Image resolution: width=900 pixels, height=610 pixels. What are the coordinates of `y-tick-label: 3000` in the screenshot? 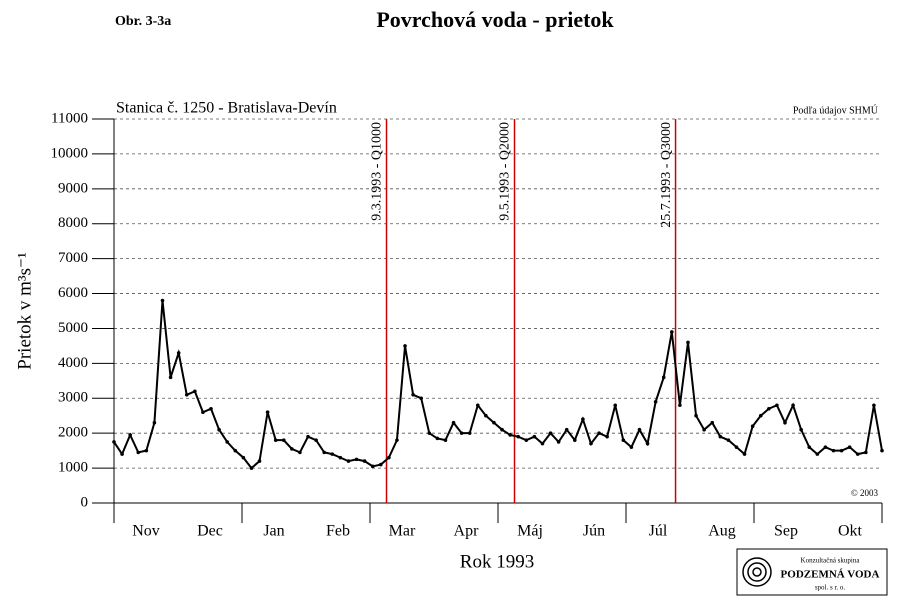 It's located at (73, 398).